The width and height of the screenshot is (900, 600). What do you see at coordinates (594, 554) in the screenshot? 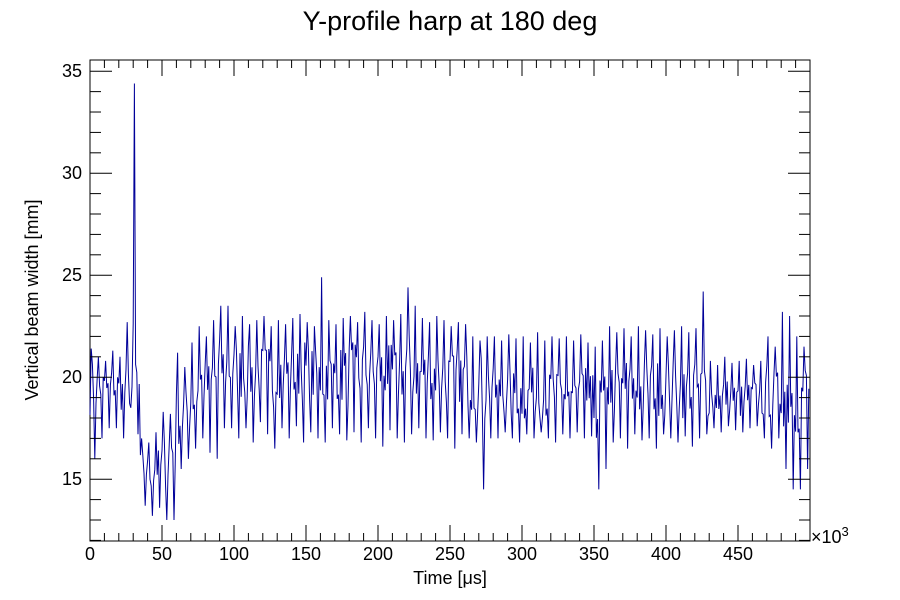
I see `x-tick-label: 350` at bounding box center [594, 554].